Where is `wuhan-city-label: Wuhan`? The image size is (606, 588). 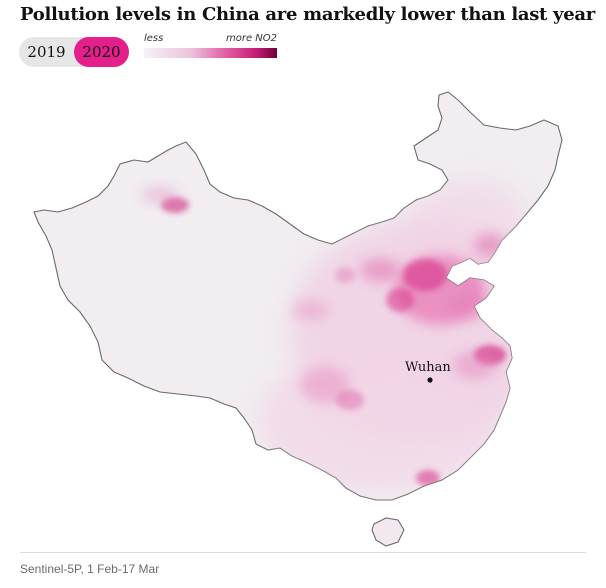 wuhan-city-label: Wuhan is located at coordinates (428, 367).